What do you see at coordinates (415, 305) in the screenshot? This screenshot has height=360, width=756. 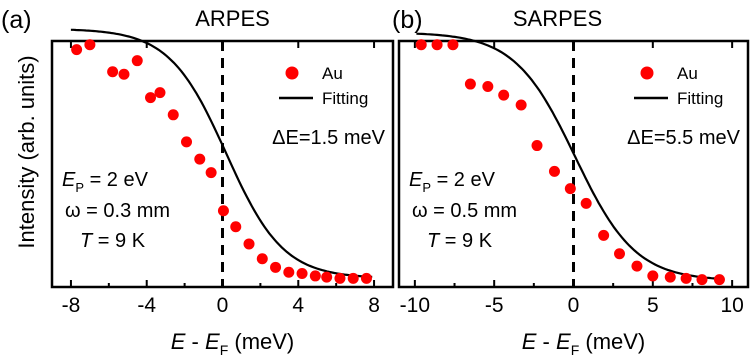 I see `x-tick-label: -10` at bounding box center [415, 305].